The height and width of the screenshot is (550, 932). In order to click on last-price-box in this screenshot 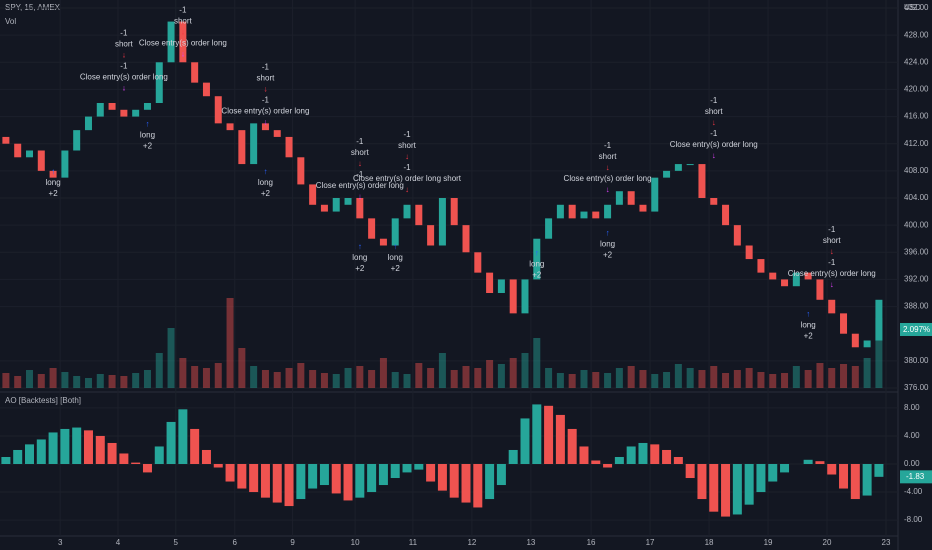, I will do `click(916, 329)`.